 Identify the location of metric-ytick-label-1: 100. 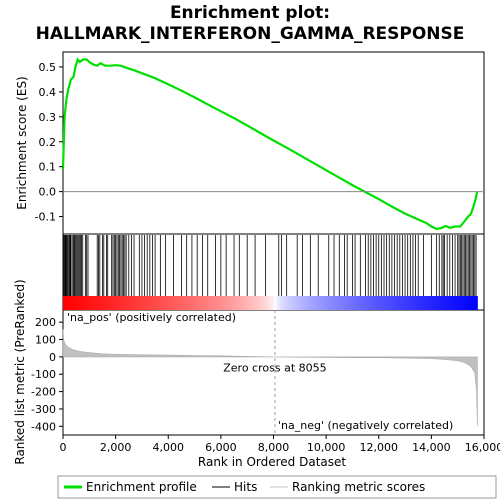
(45, 340).